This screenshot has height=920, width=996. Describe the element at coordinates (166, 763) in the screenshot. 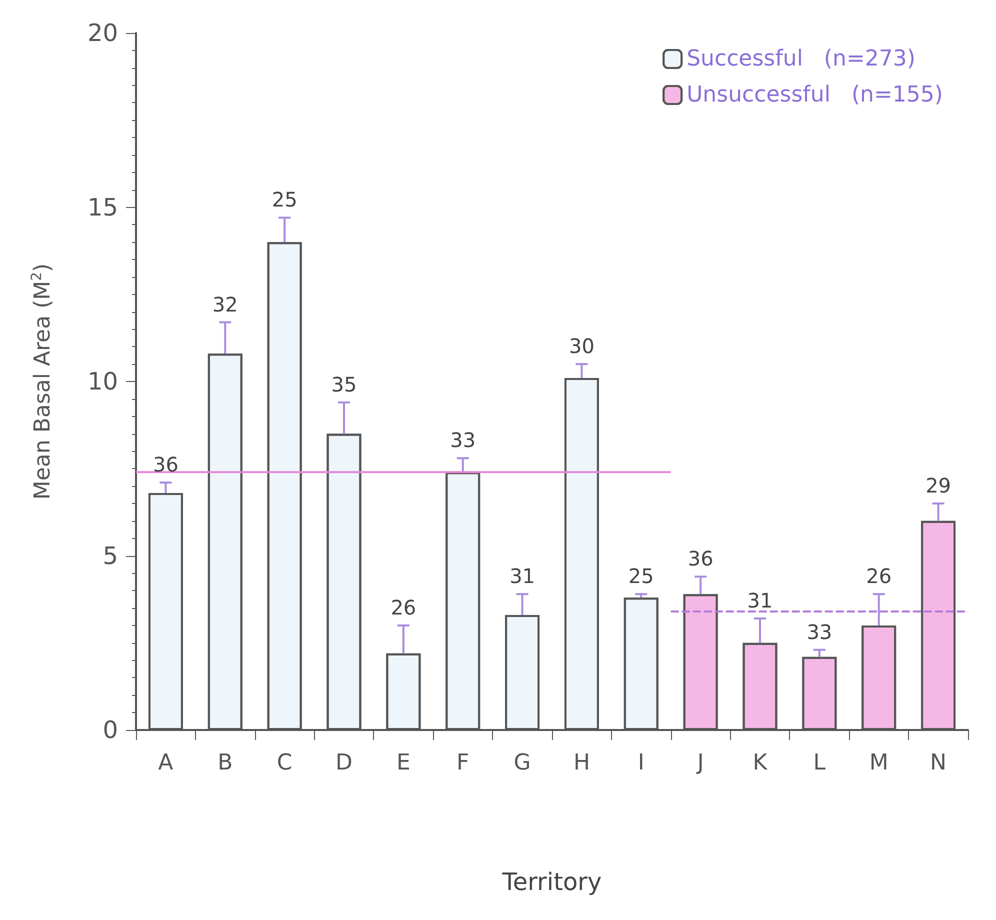

I see `x-tick-label: A` at that location.